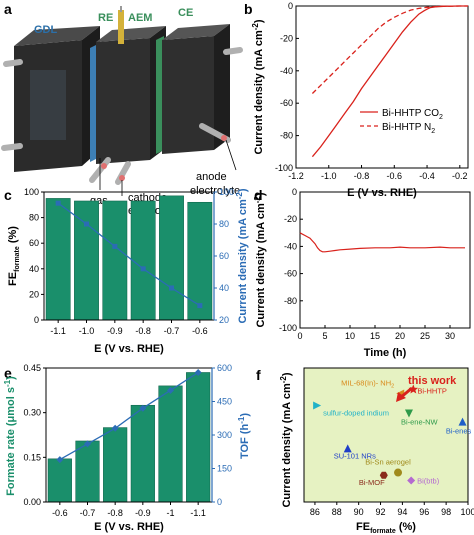 This screenshot has width=474, height=535. Describe the element at coordinates (224, 368) in the screenshot. I see `panel-e-ytick-right-label: 600` at that location.